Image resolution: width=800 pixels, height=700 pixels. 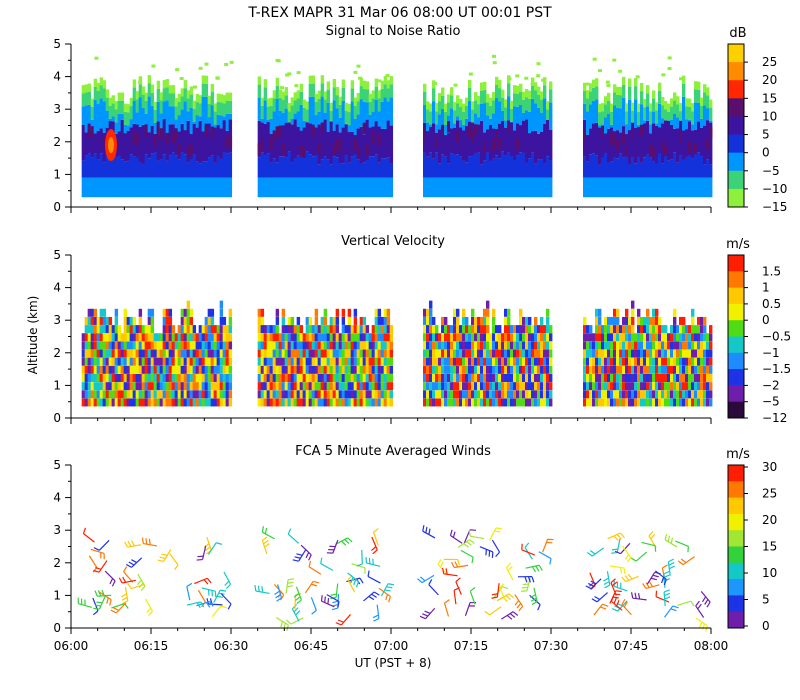 What do you see at coordinates (711, 646) in the screenshot?
I see `x-tick-label: 08:00` at bounding box center [711, 646].